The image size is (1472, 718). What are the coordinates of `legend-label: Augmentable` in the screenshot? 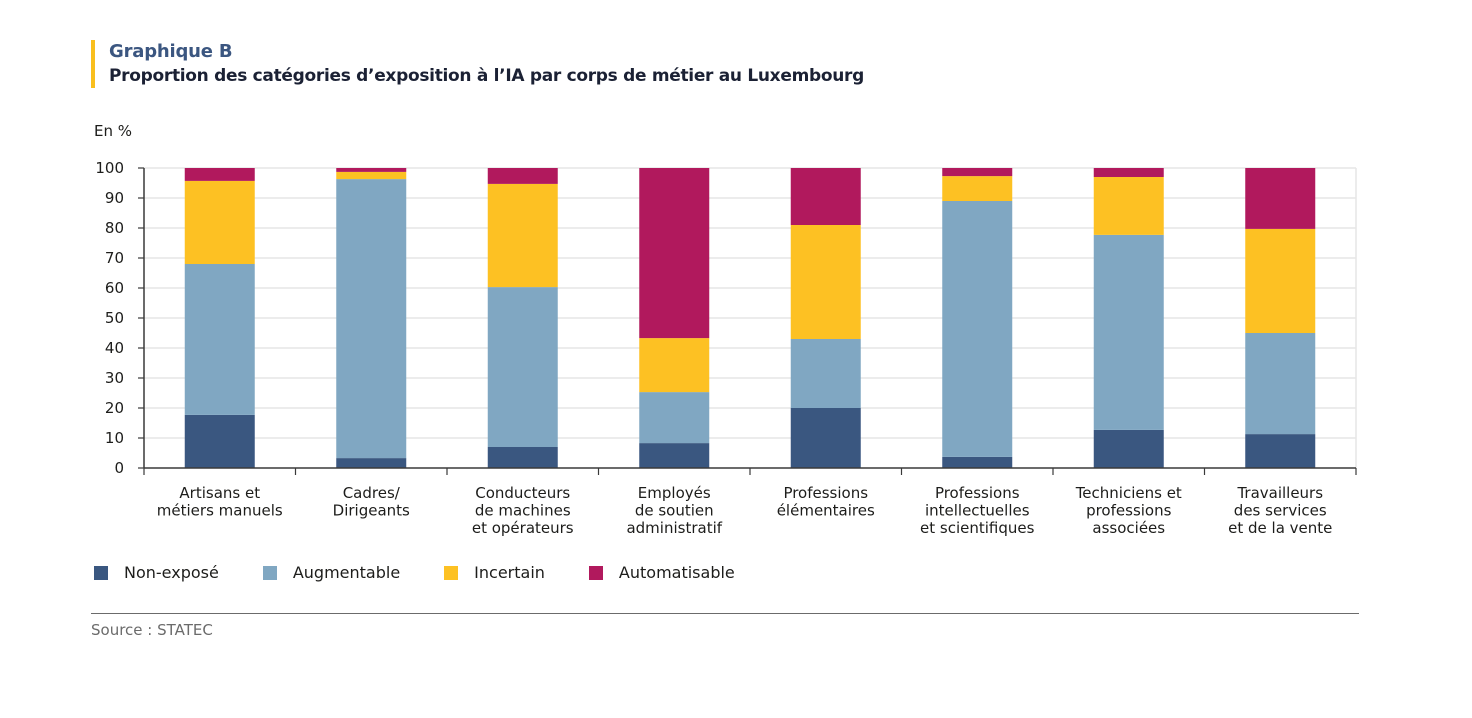 It's located at (346, 572).